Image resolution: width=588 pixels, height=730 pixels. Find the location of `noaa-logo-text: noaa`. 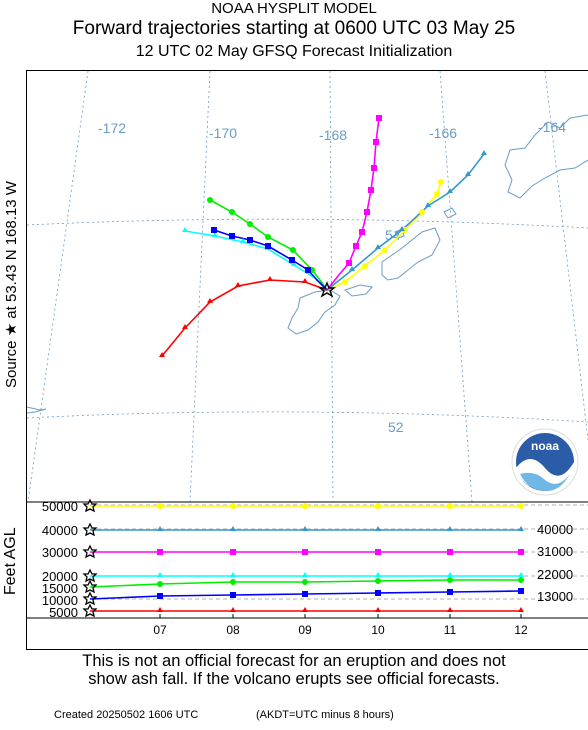

noaa-logo-text: noaa is located at coordinates (545, 446).